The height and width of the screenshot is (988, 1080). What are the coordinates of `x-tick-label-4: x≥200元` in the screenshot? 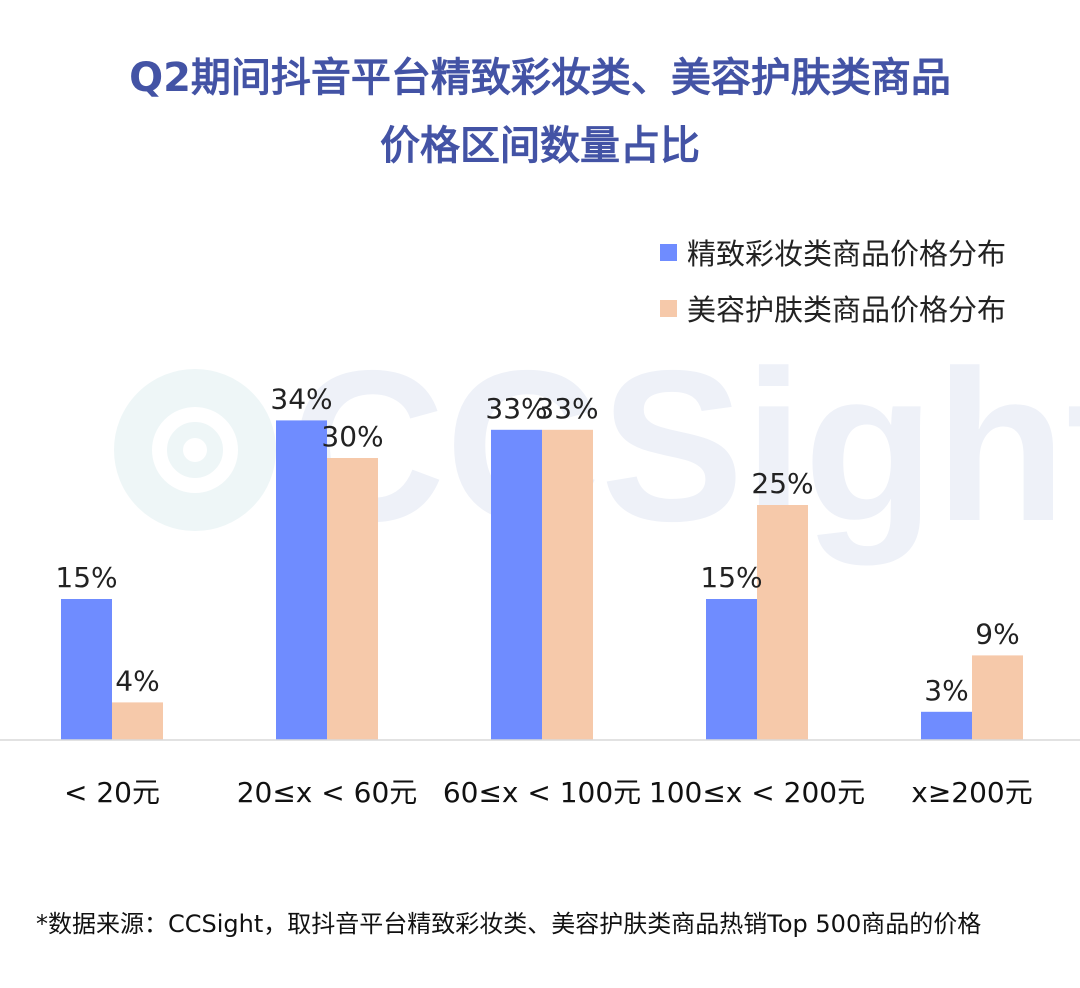 It's located at (971, 792).